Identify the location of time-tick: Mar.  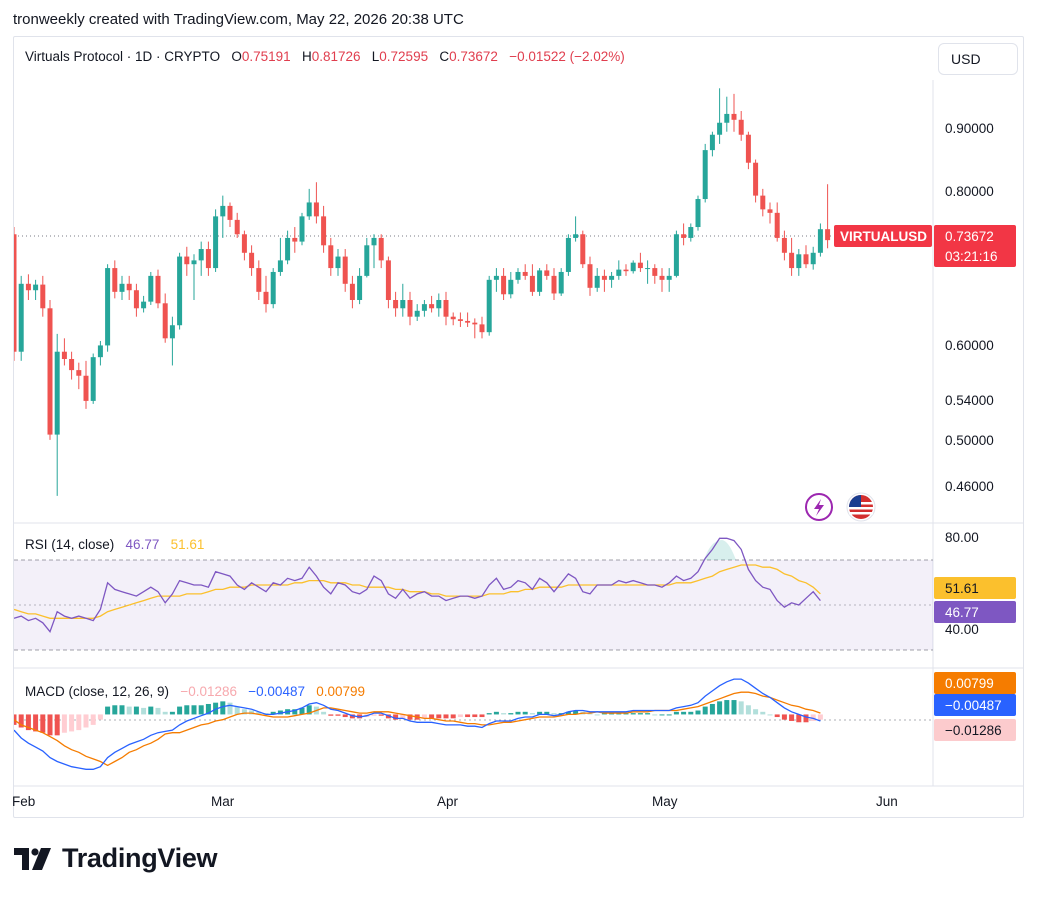
(223, 801).